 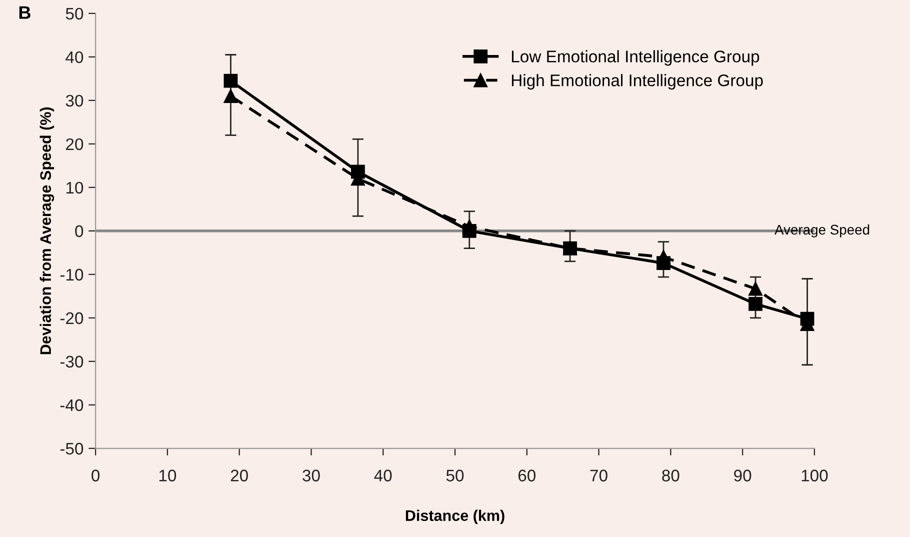 I want to click on y-tick-label: 40, so click(x=75, y=57).